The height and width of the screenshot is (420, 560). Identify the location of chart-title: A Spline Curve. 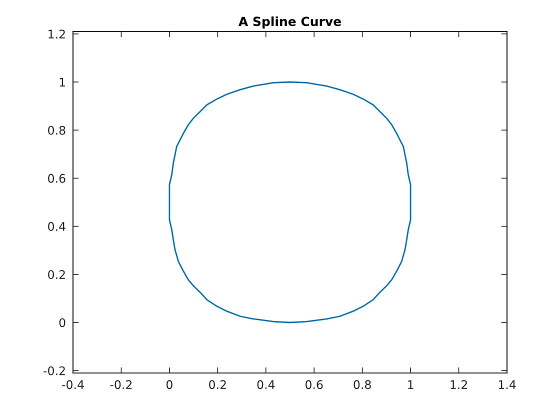
(289, 22).